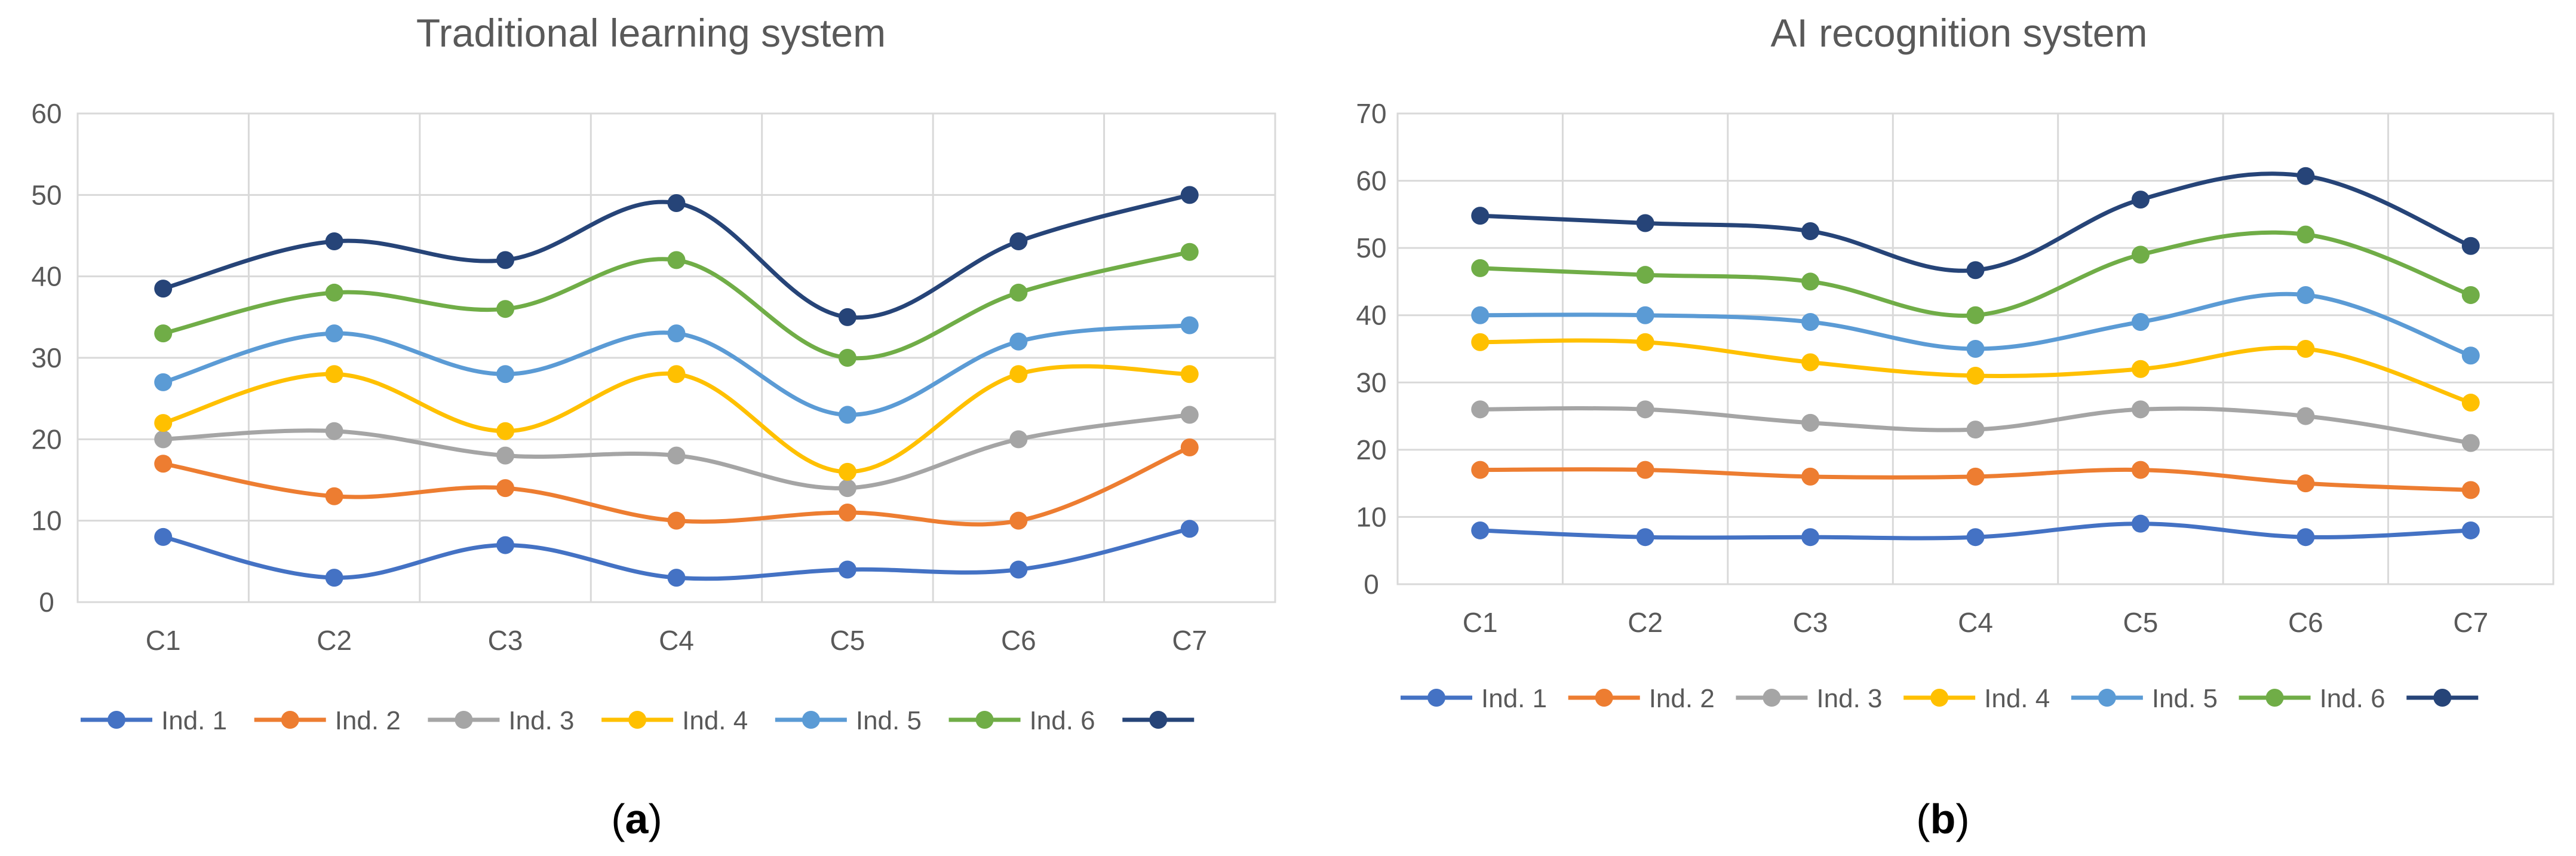 The height and width of the screenshot is (856, 2576). Describe the element at coordinates (1371, 382) in the screenshot. I see `y-tick-label: 30` at that location.